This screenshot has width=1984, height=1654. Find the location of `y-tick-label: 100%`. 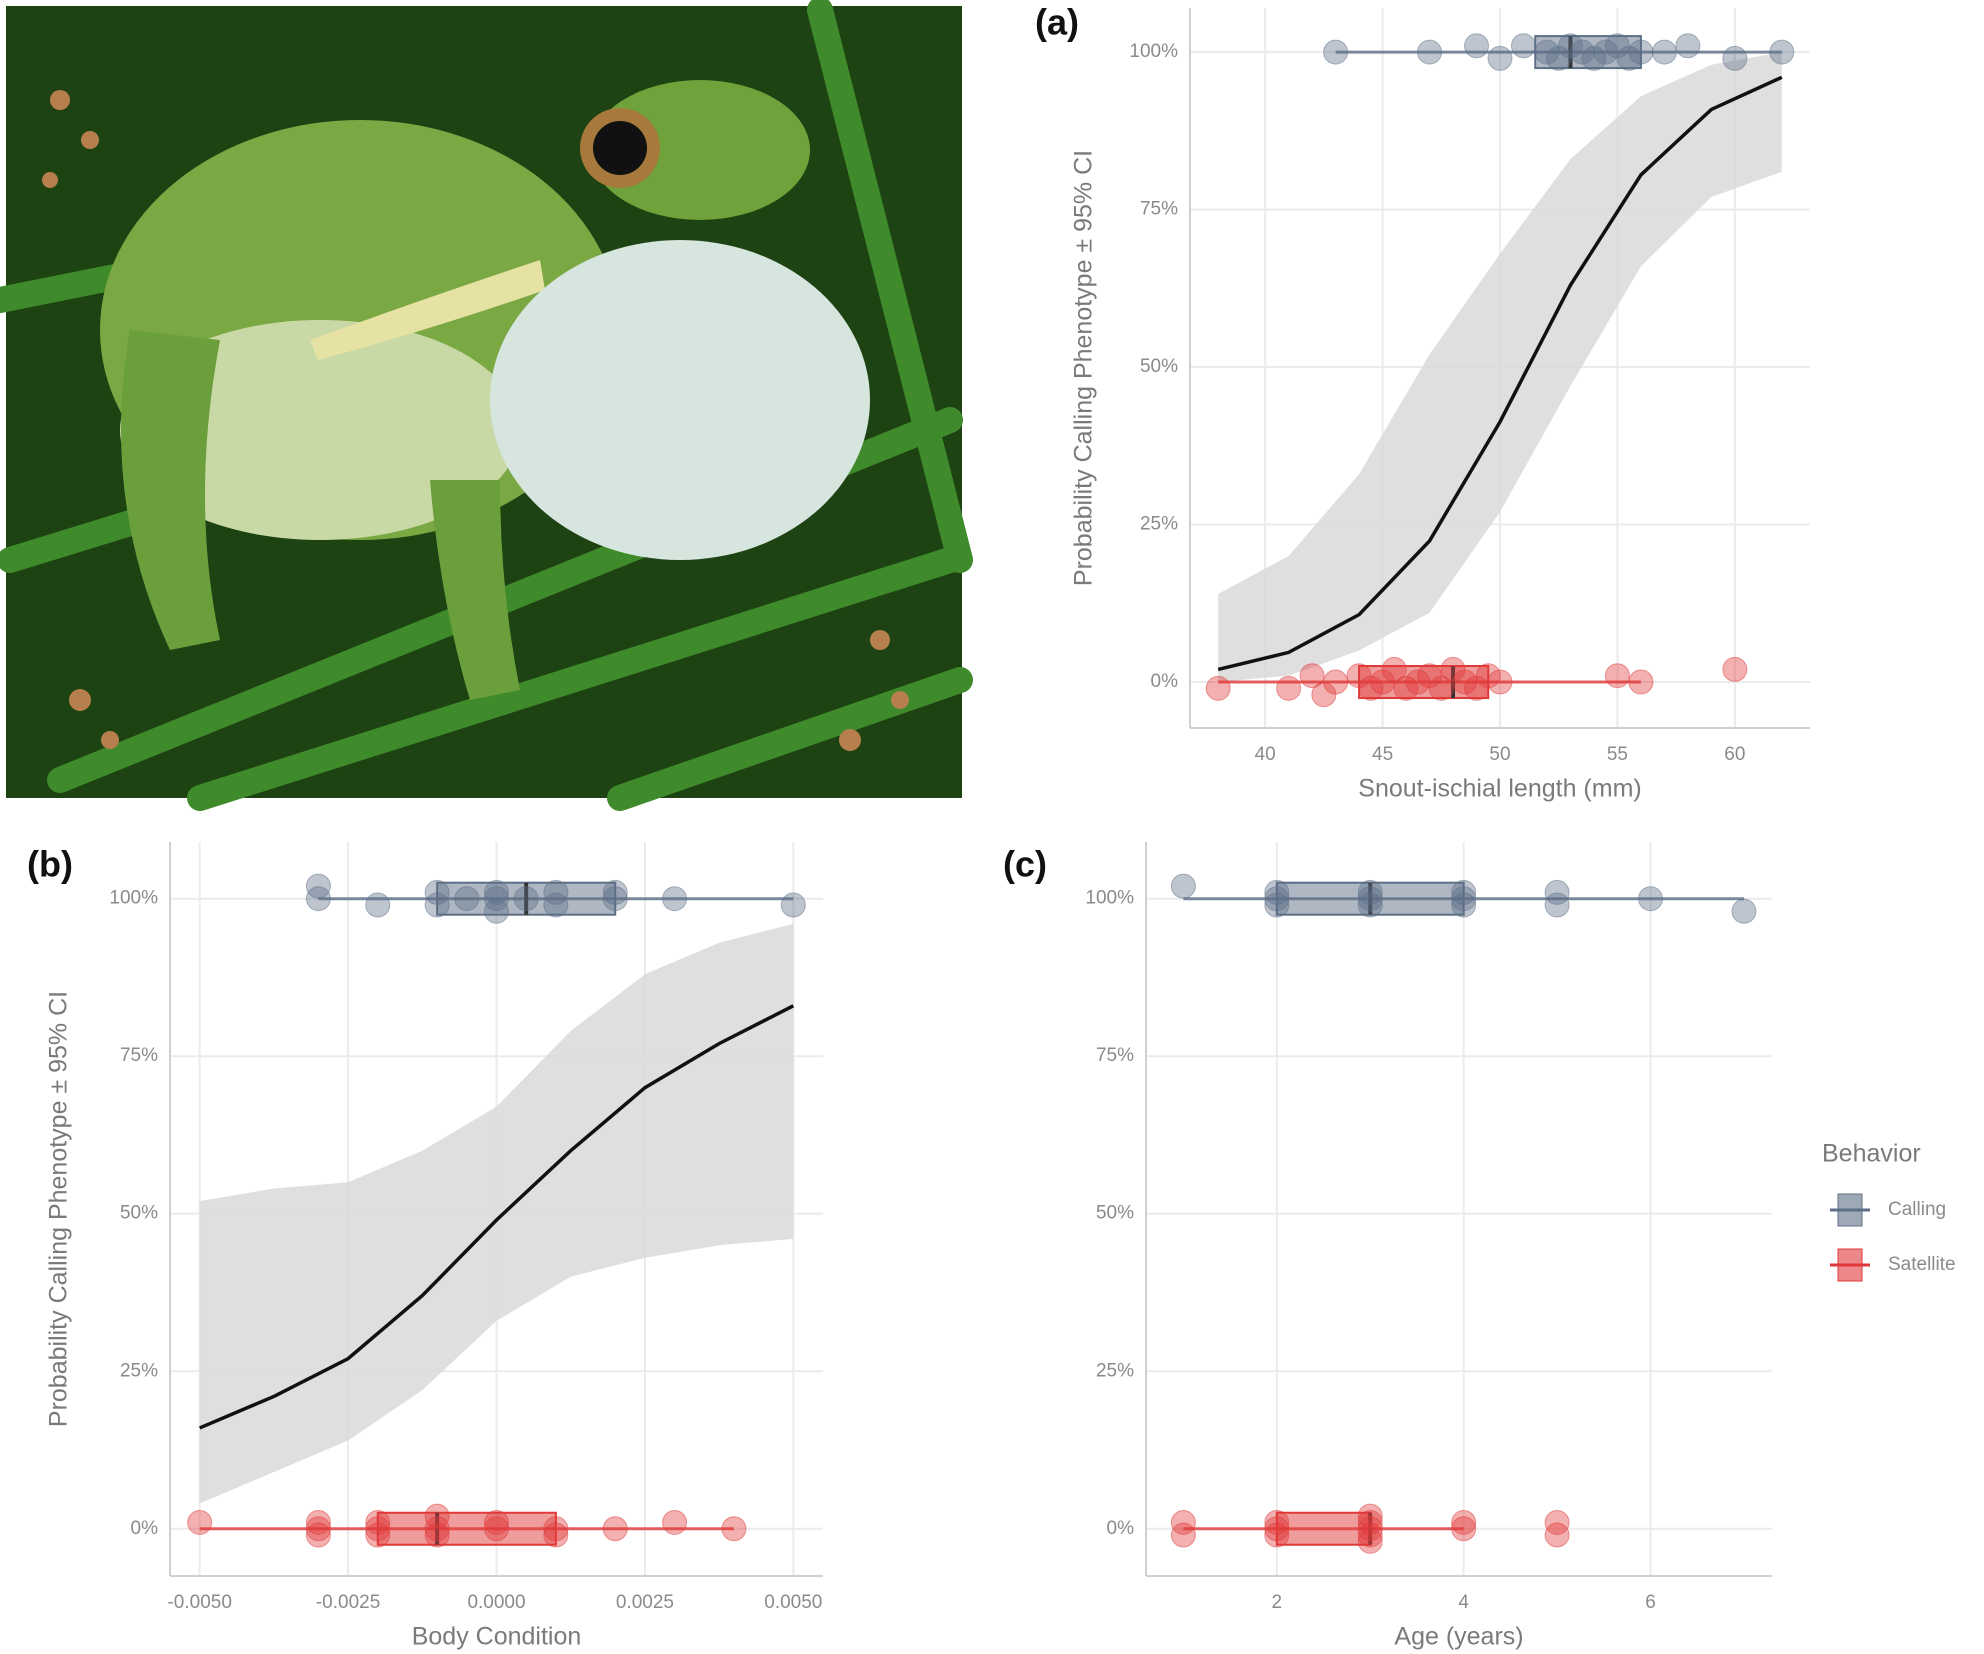

y-tick-label: 100% is located at coordinates (1109, 898).